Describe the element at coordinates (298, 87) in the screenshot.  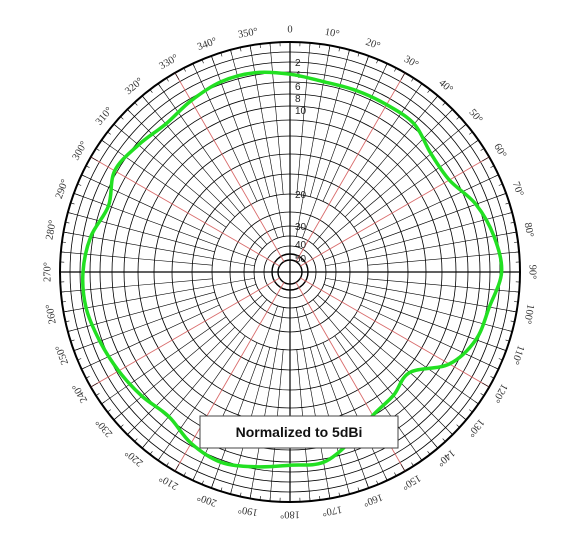
I see `radial-tick-label: 6` at that location.